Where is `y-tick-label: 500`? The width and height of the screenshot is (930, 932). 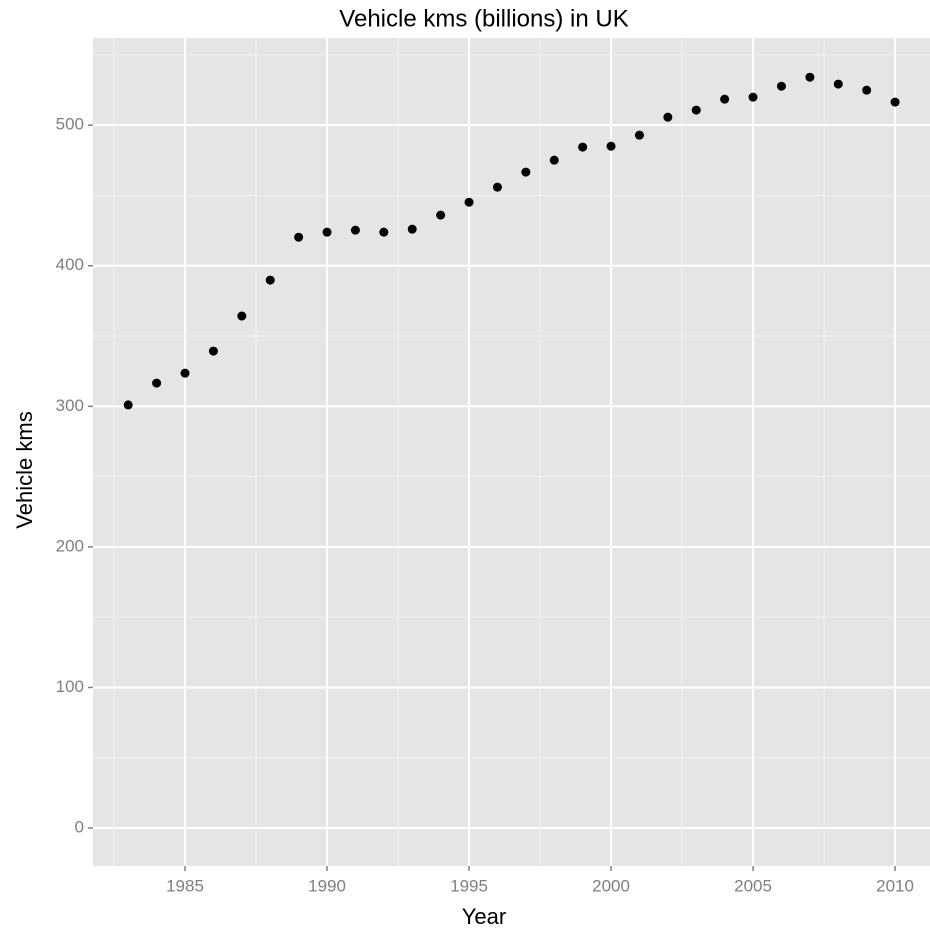
y-tick-label: 500 is located at coordinates (70, 124).